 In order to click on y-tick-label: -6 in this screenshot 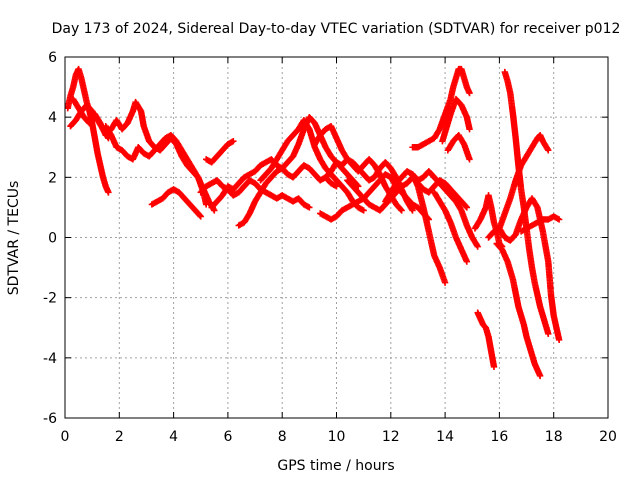, I will do `click(50, 419)`.